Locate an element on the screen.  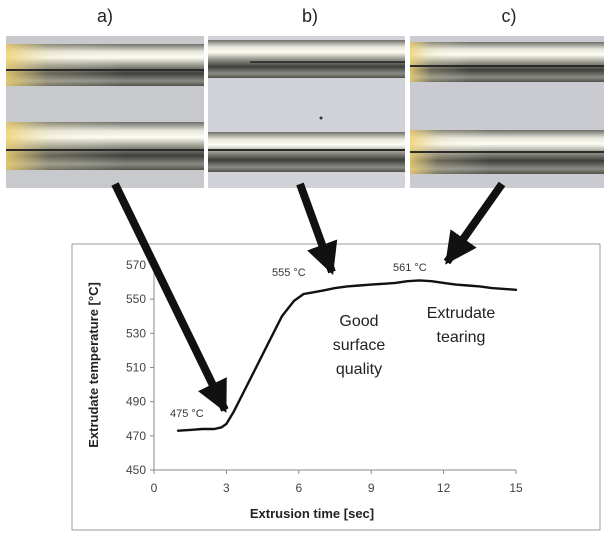
y-tick-label: 570 is located at coordinates (136, 265).